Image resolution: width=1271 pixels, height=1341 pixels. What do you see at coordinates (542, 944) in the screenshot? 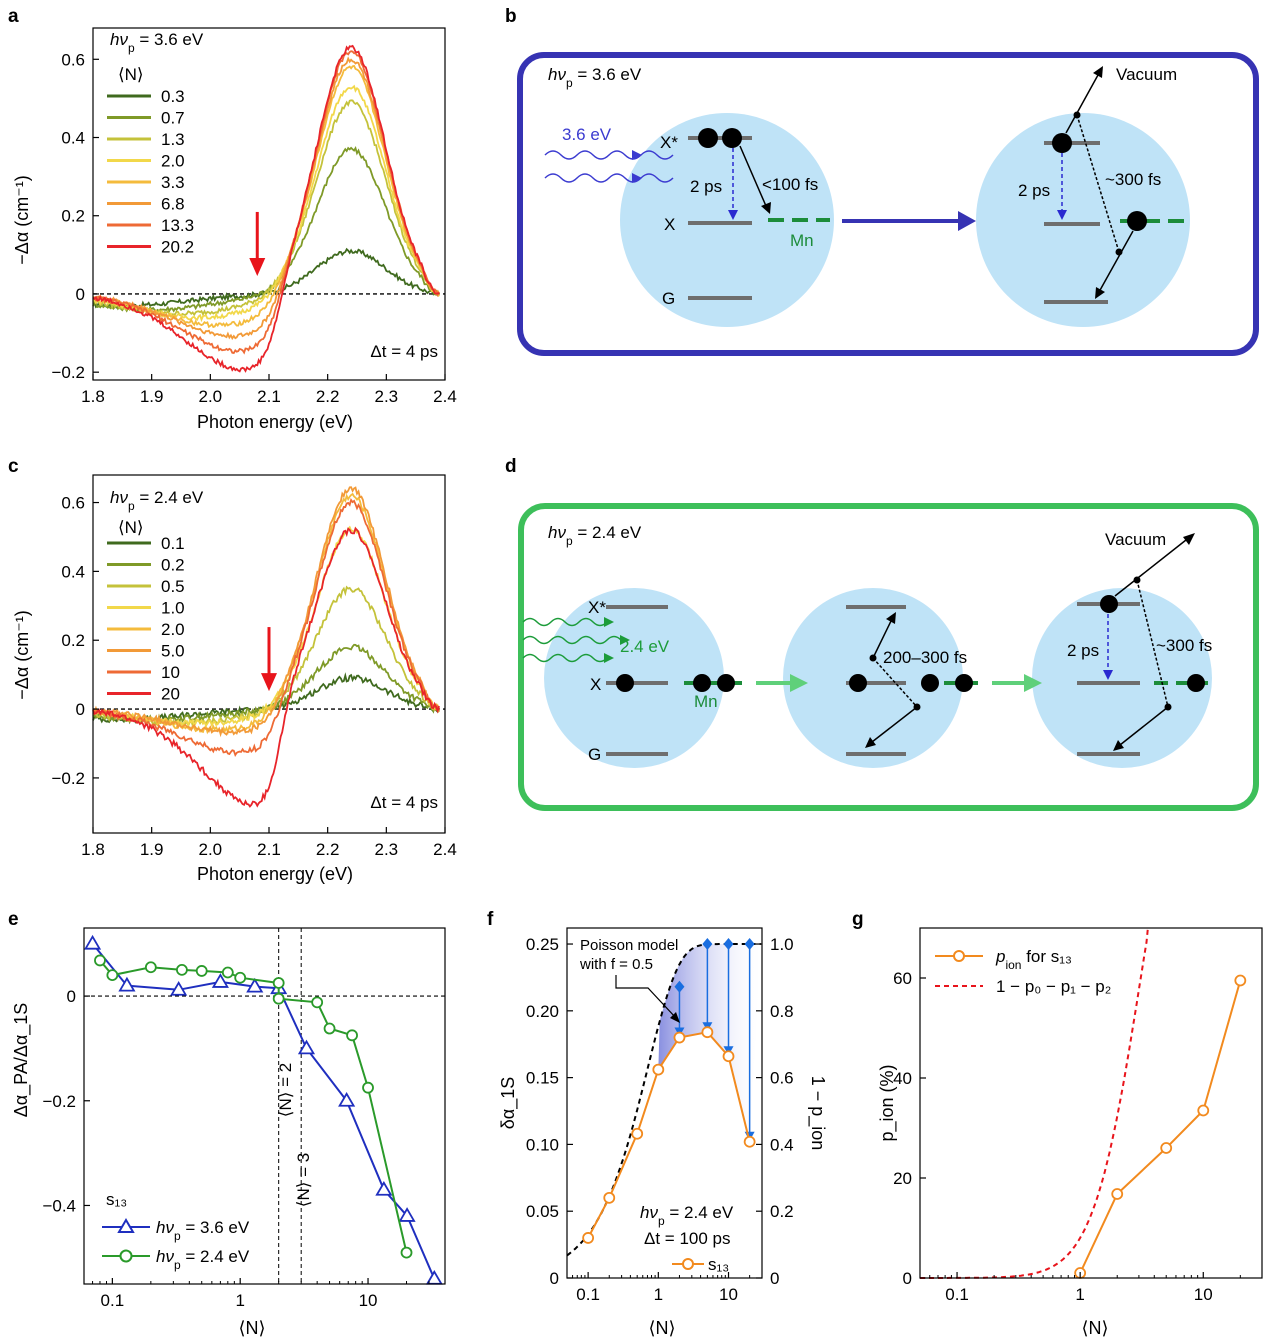
I see `f-ytick-label: 0.25` at bounding box center [542, 944].